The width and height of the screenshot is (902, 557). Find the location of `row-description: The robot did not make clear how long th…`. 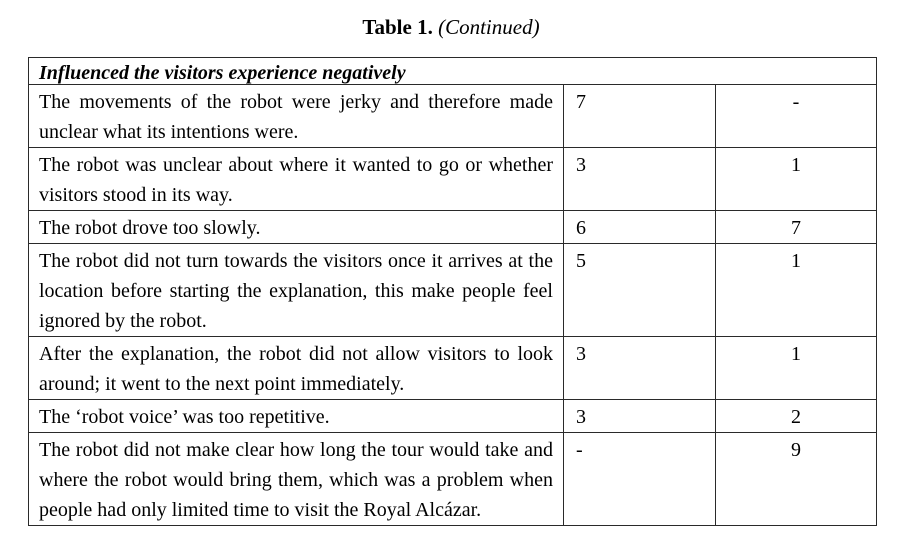

row-description: The robot did not make clear how long th… is located at coordinates (296, 479).